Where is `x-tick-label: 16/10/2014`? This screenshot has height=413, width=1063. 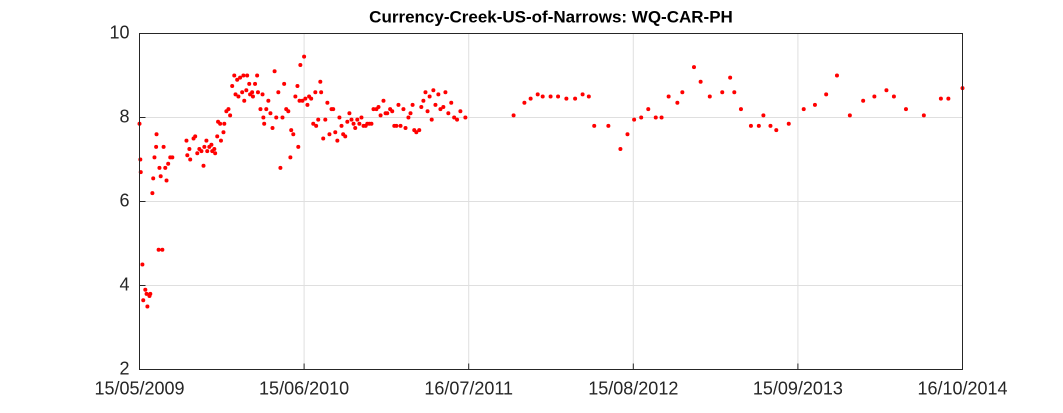 x-tick-label: 16/10/2014 is located at coordinates (962, 388).